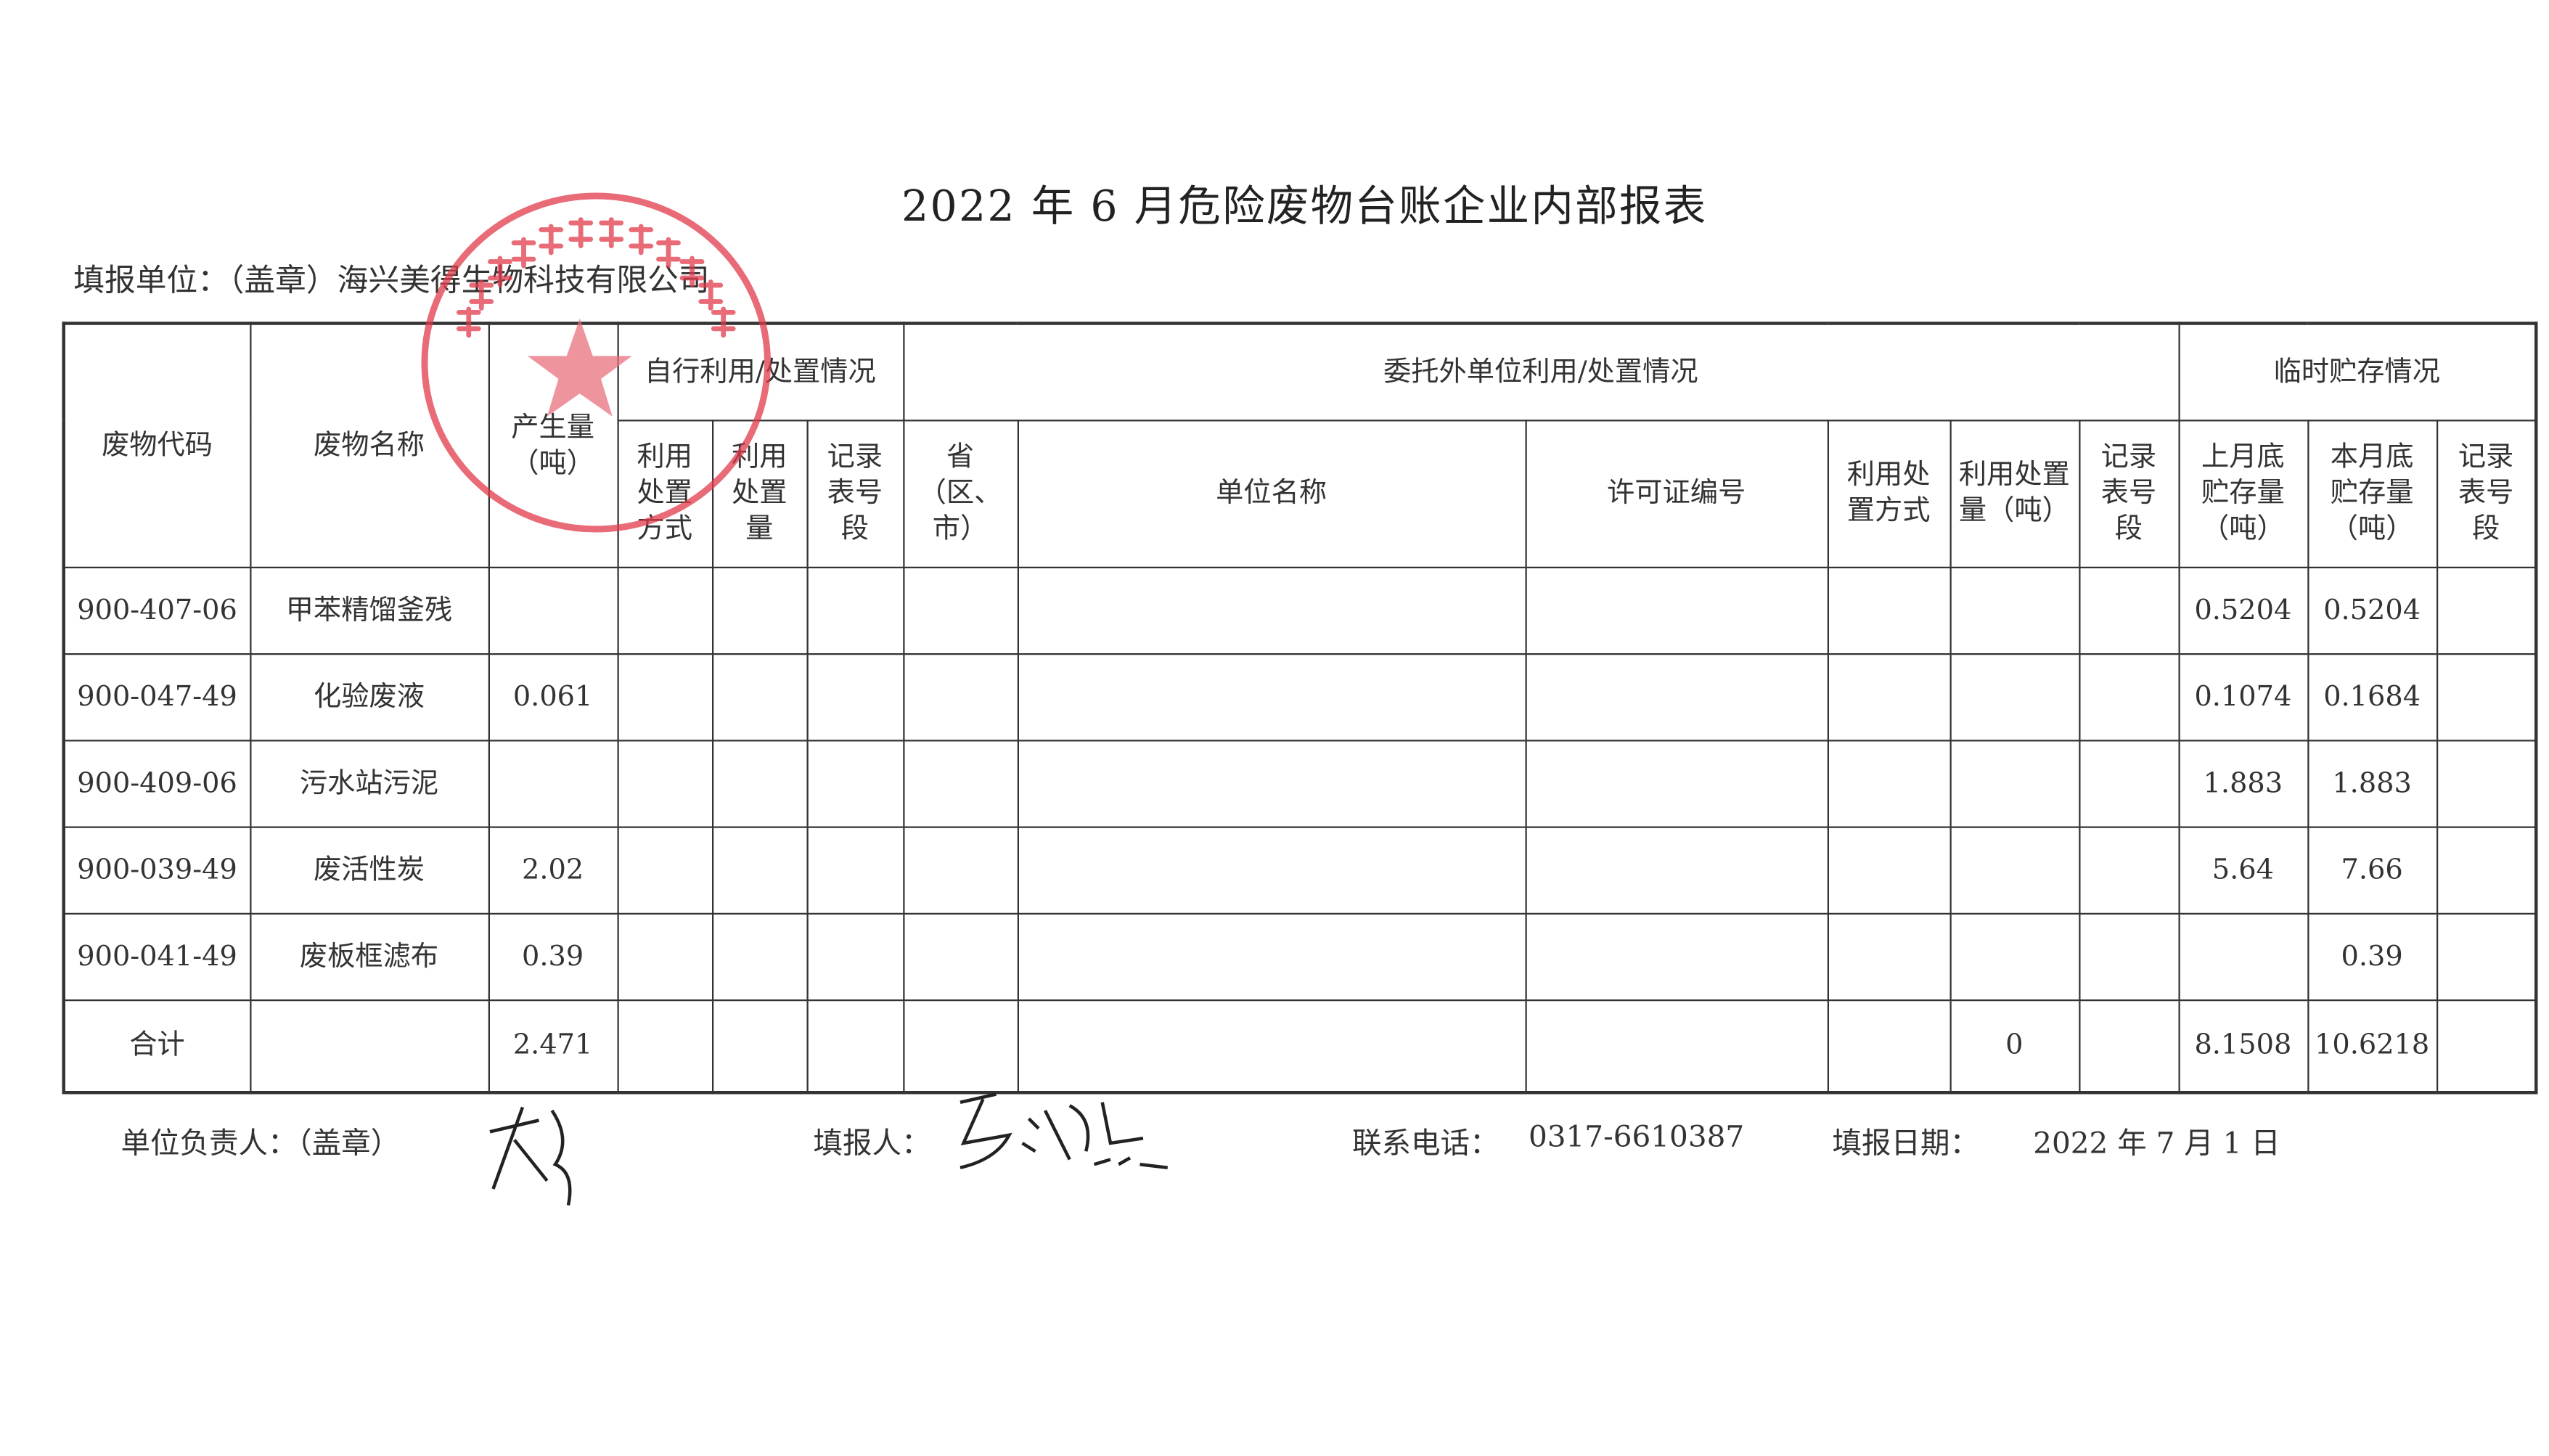 This screenshot has height=1456, width=2549. I want to click on date-value: 2022 年 7 月 1 日, so click(2156, 1143).